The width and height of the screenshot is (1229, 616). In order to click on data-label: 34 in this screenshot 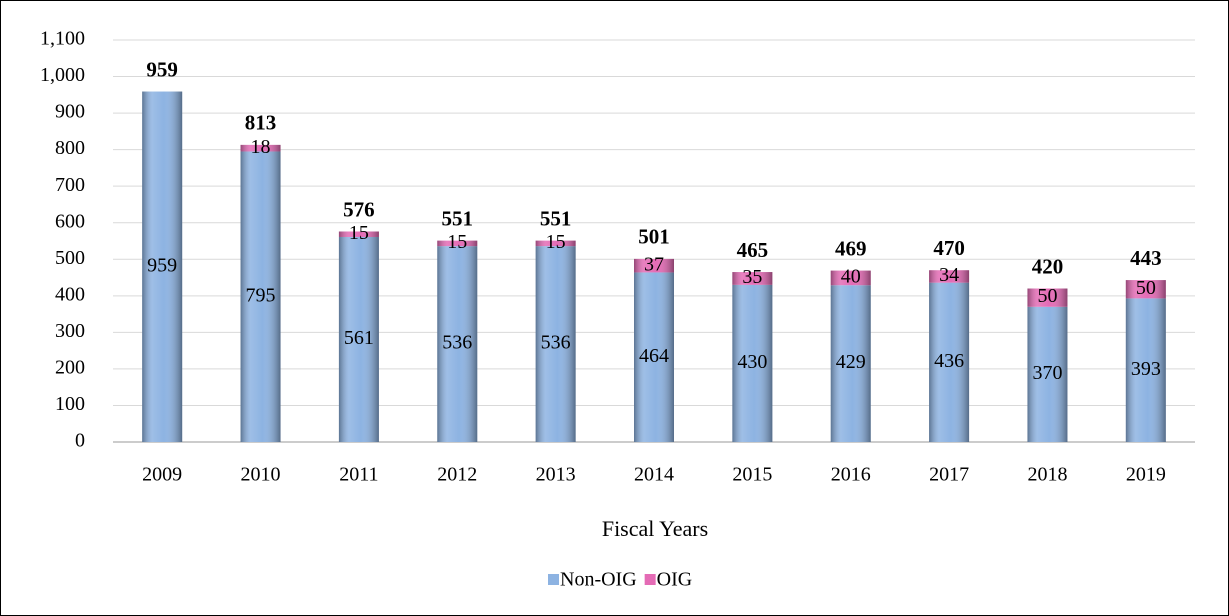, I will do `click(949, 275)`.